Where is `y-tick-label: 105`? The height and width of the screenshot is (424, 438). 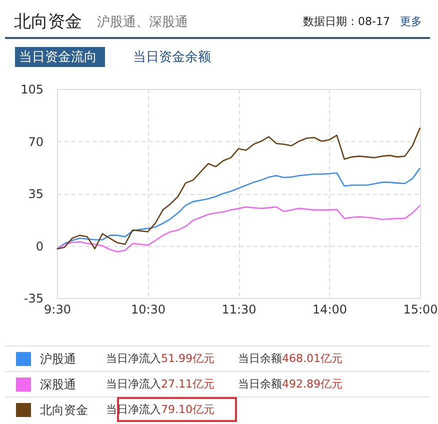
y-tick-label: 105 is located at coordinates (32, 89).